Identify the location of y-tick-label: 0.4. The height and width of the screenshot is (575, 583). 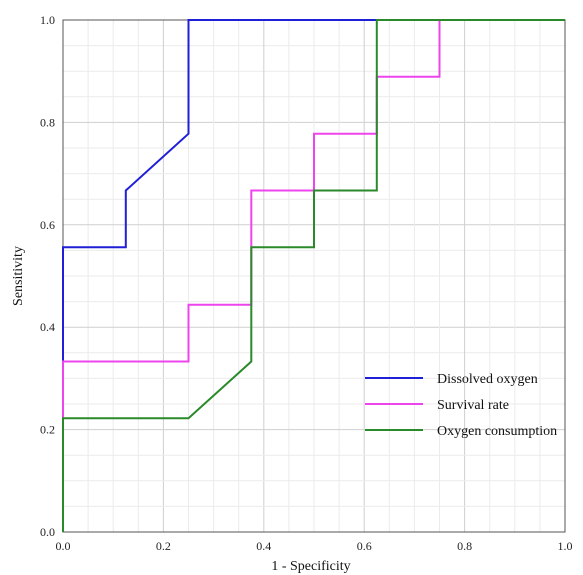
(47, 327).